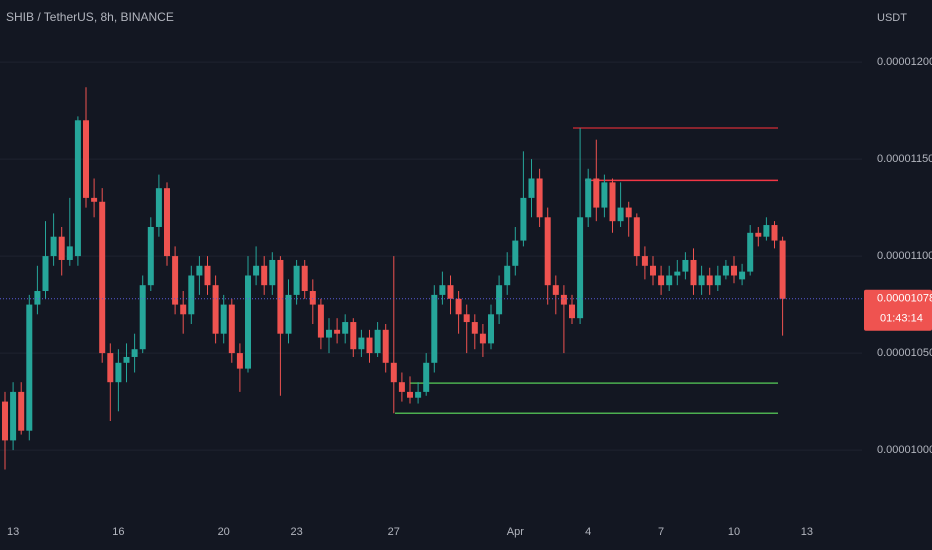 This screenshot has width=932, height=550. I want to click on x-tick-label: 27, so click(394, 532).